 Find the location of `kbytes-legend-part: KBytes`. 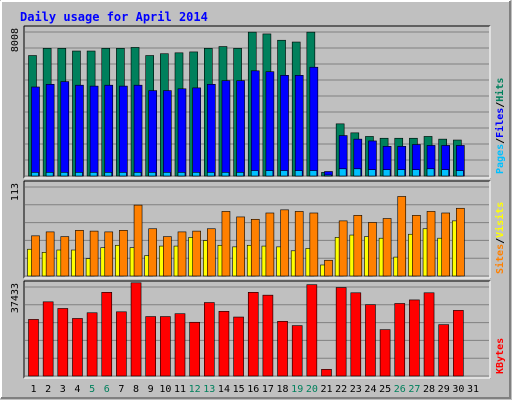

kbytes-legend-part: KBytes is located at coordinates (500, 356).